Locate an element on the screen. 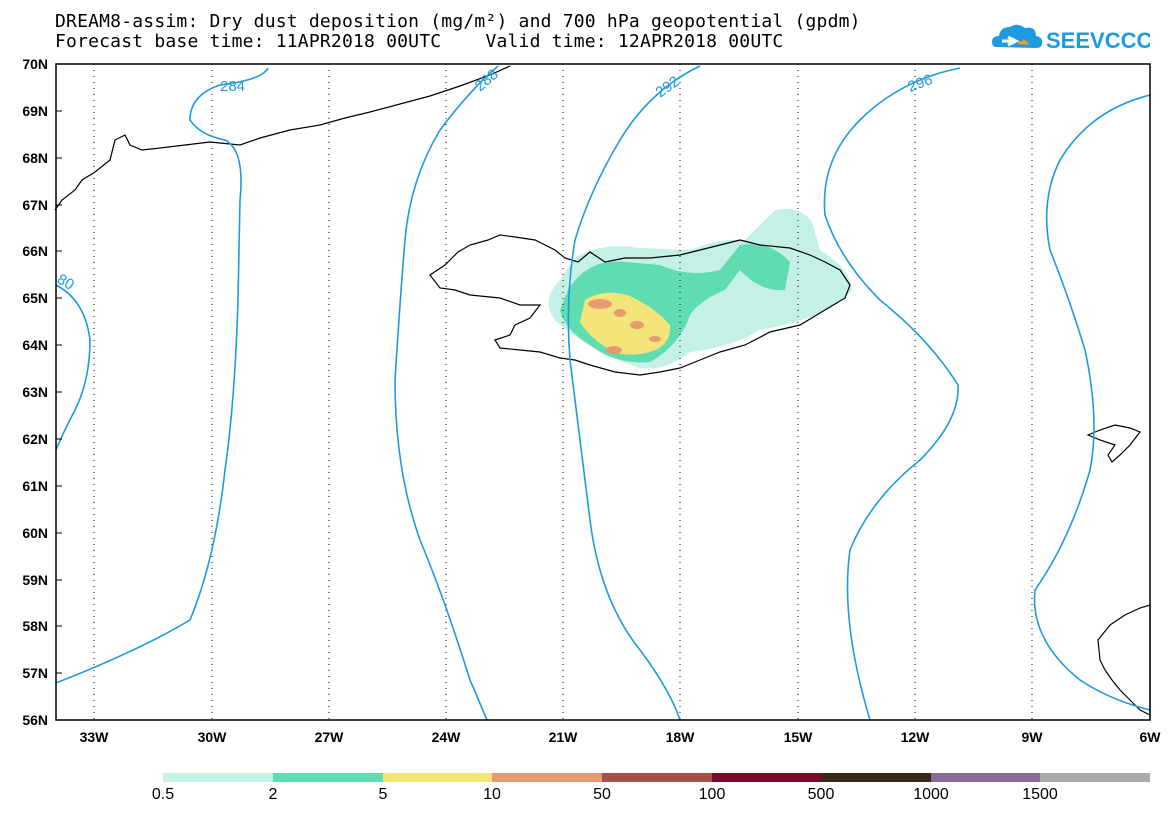 The image size is (1175, 815). lat-label: 63N is located at coordinates (35, 392).